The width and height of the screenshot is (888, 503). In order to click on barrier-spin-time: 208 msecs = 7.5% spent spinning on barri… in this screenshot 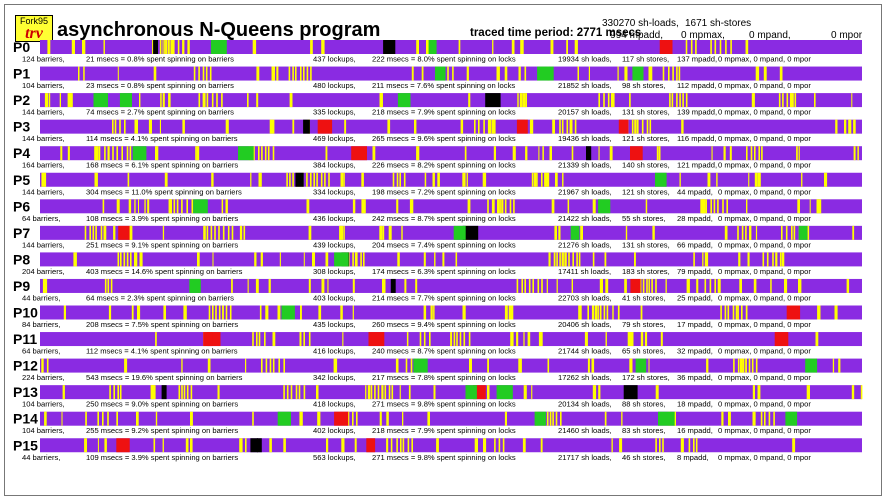, I will do `click(162, 324)`.